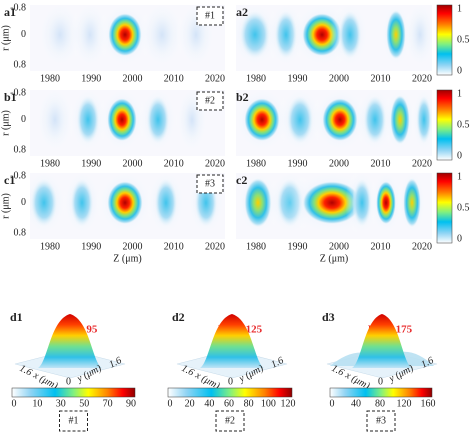 This screenshot has height=436, width=474. What do you see at coordinates (190, 403) in the screenshot?
I see `colorbar-tick-label: 20` at bounding box center [190, 403].